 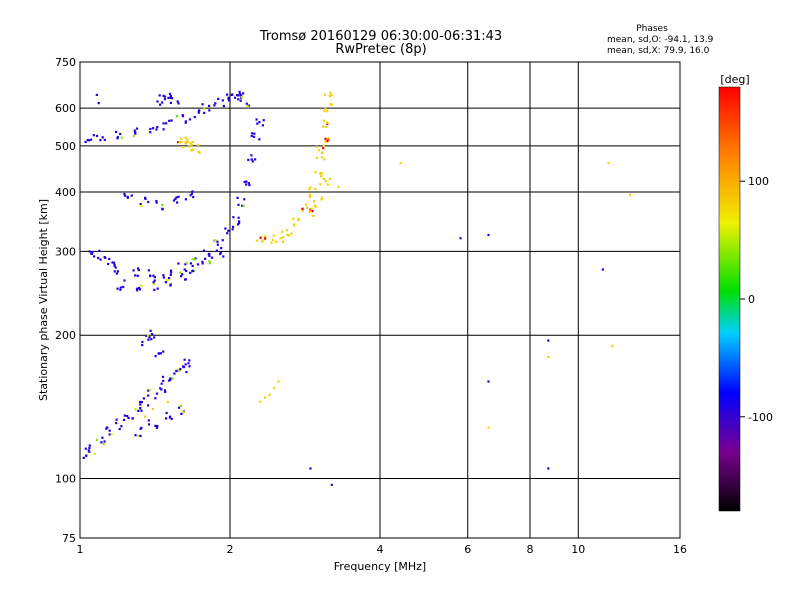 What do you see at coordinates (380, 36) in the screenshot?
I see `chart-title: Tromsø 20160129 06:30:00-06:31:43` at bounding box center [380, 36].